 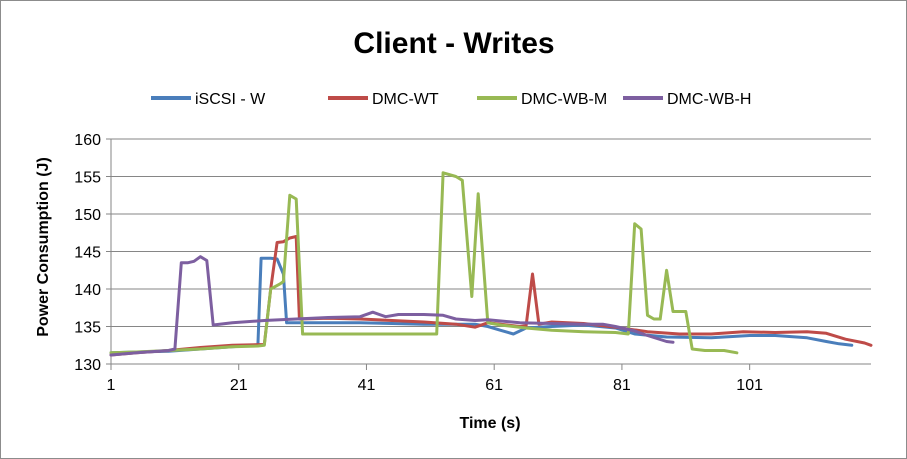 I want to click on legend-label-2: DMC-WB-M, so click(x=564, y=99).